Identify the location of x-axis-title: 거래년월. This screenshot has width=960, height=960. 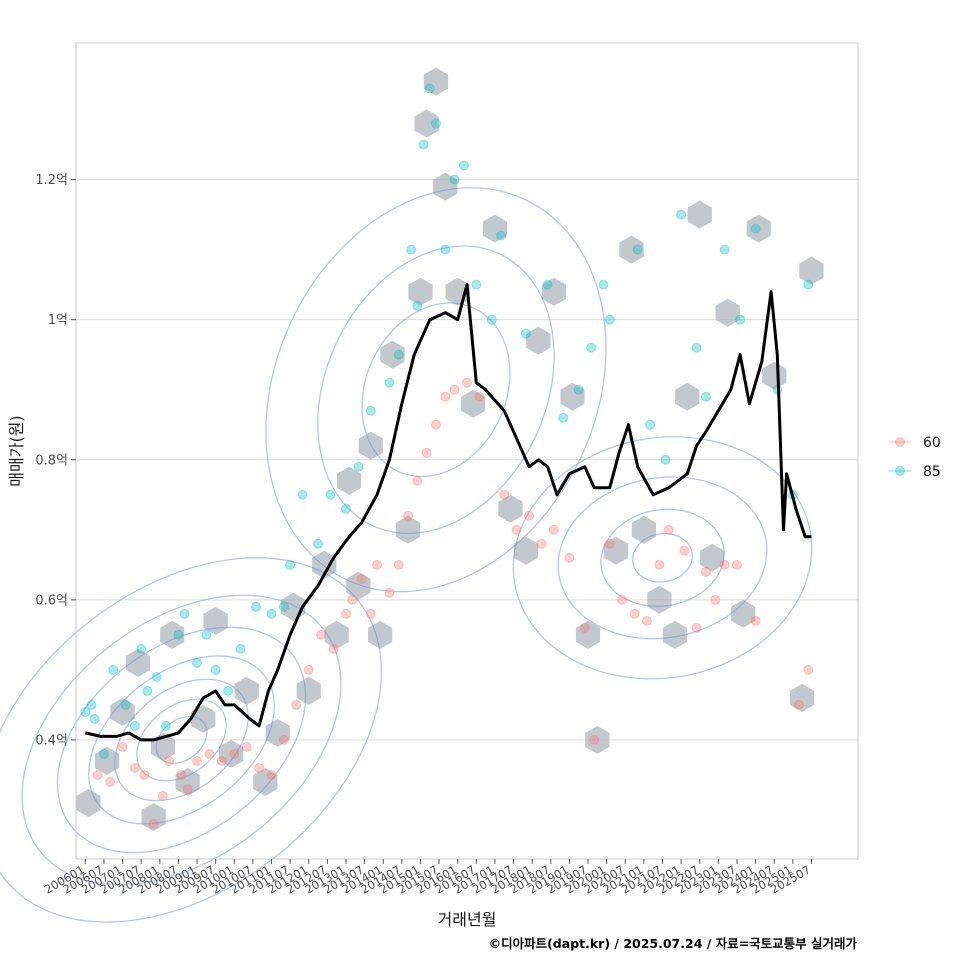
(467, 919).